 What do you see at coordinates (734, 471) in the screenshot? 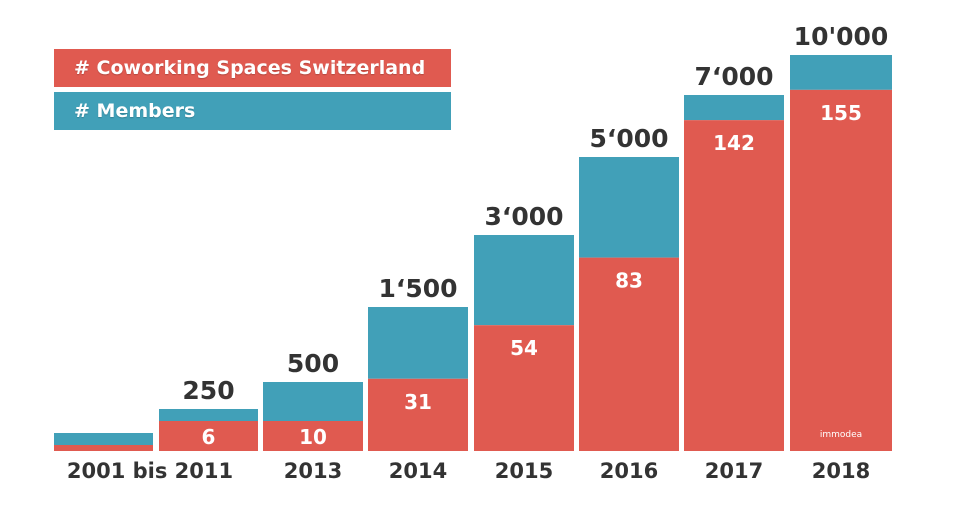
I see `x-tick-label: 2017` at bounding box center [734, 471].